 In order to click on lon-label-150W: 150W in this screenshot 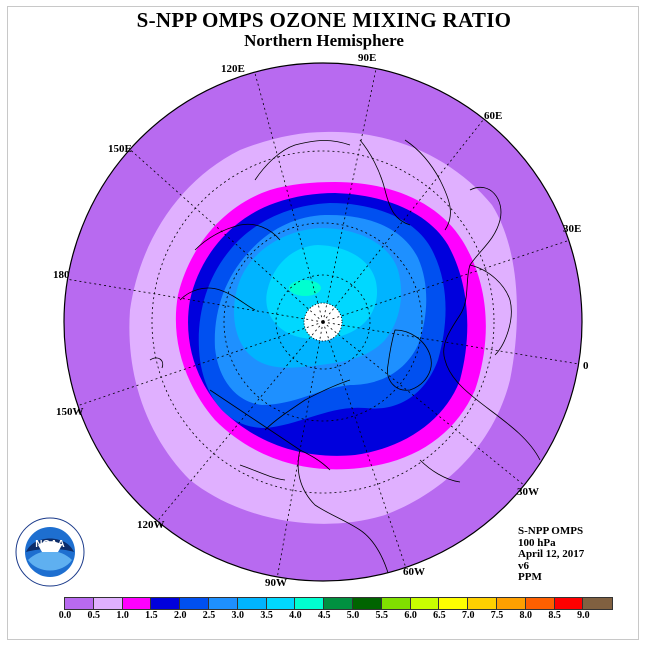, I will do `click(70, 412)`.